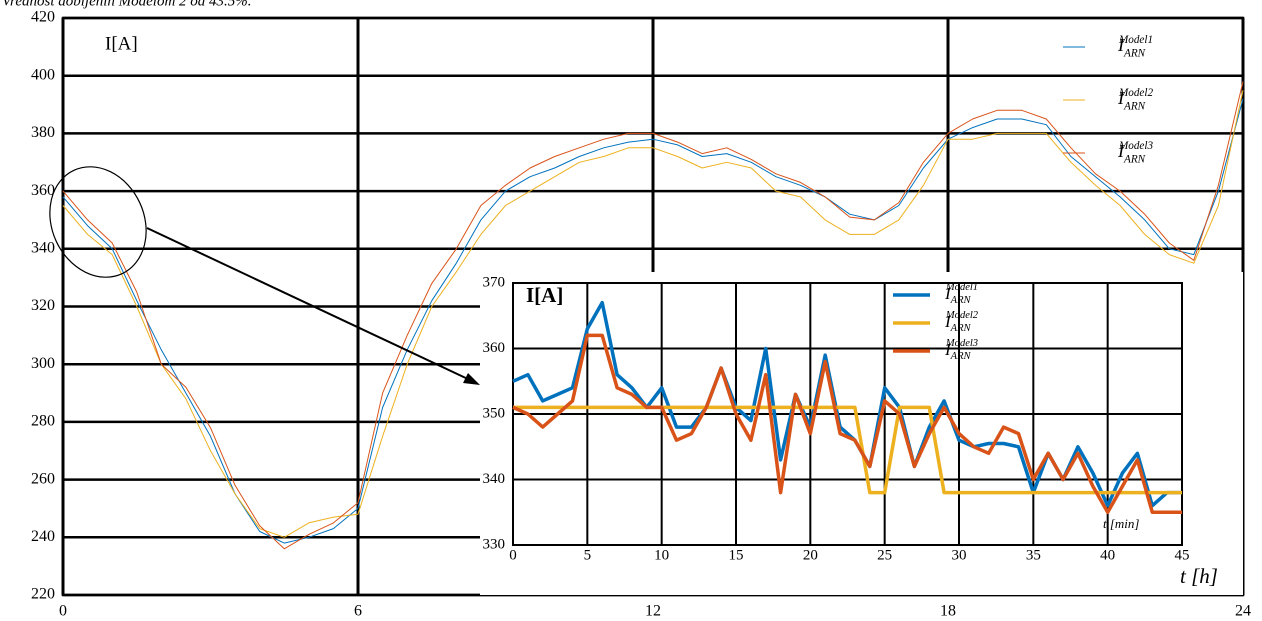 The height and width of the screenshot is (621, 1262). Describe the element at coordinates (736, 555) in the screenshot. I see `x-tick-label: 15` at that location.